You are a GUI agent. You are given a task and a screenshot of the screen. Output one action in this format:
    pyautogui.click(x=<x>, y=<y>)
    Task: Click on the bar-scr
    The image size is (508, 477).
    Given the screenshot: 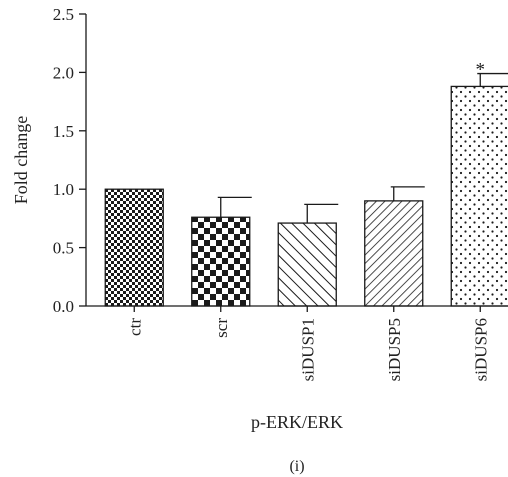 What is the action you would take?
    pyautogui.click(x=221, y=261)
    